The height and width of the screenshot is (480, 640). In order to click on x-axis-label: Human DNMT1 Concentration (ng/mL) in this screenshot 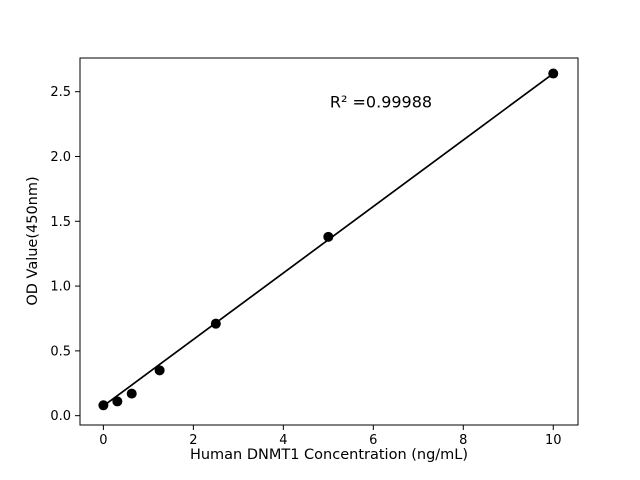, I will do `click(329, 455)`.